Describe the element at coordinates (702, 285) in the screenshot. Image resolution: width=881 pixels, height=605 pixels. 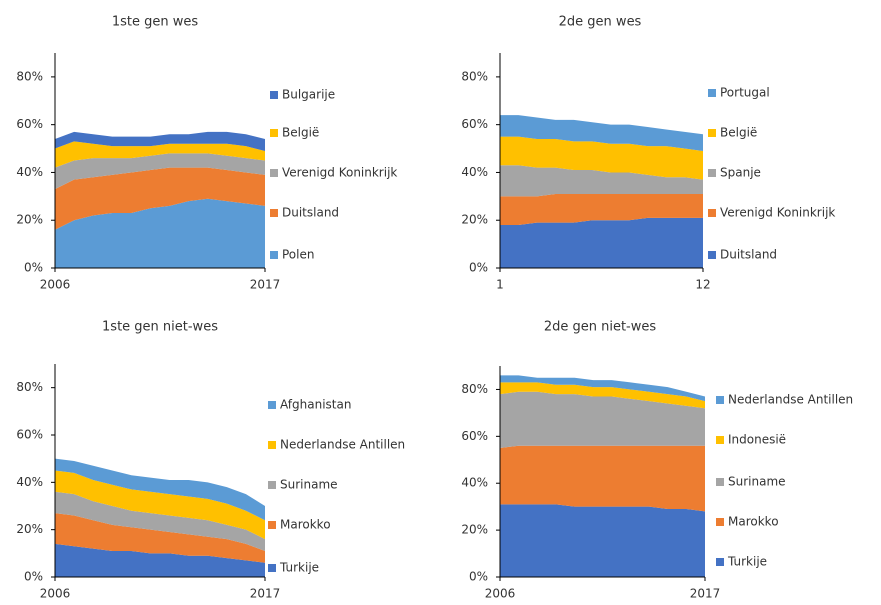
I see `x-tick-label: 12` at that location.